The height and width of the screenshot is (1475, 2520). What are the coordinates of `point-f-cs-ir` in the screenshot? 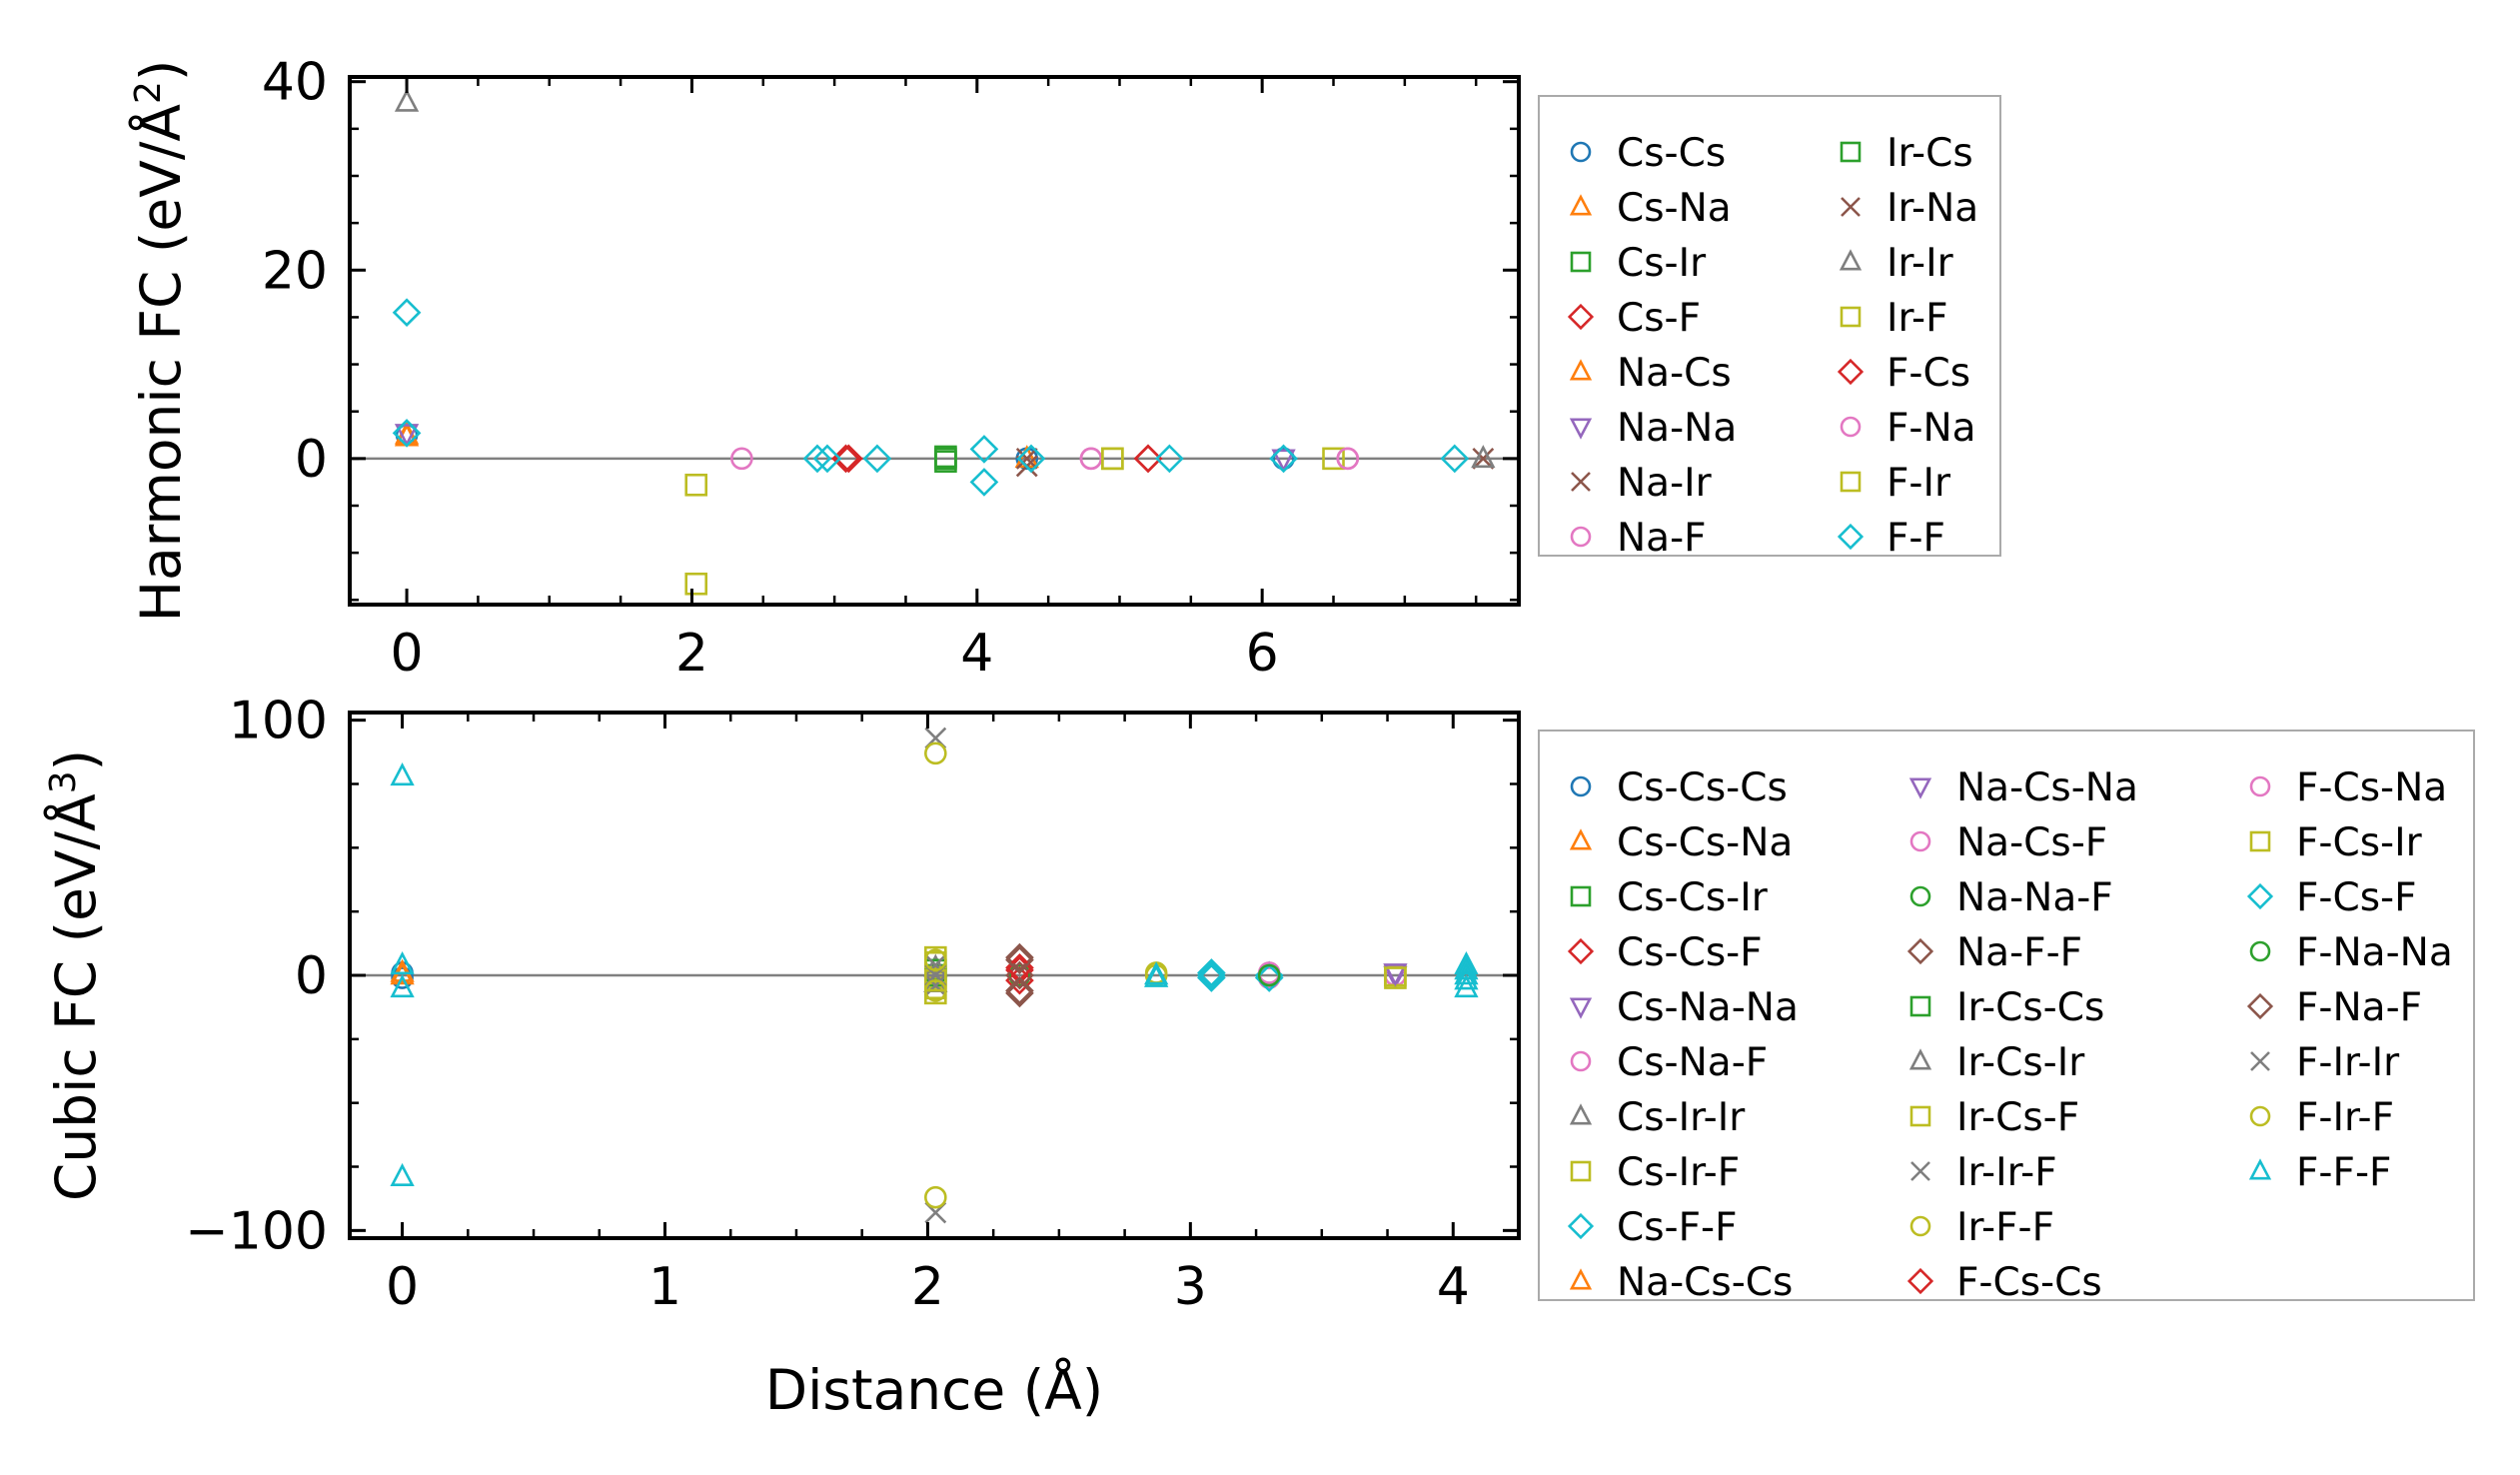 It's located at (1395, 977).